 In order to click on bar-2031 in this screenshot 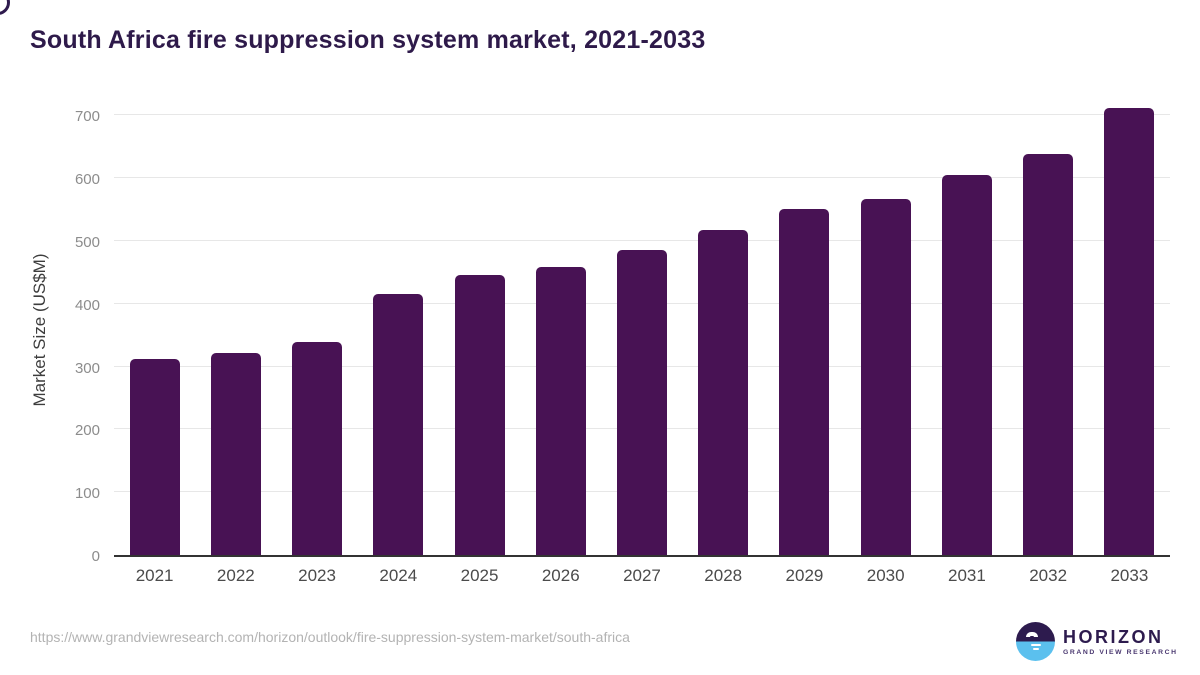, I will do `click(966, 364)`.